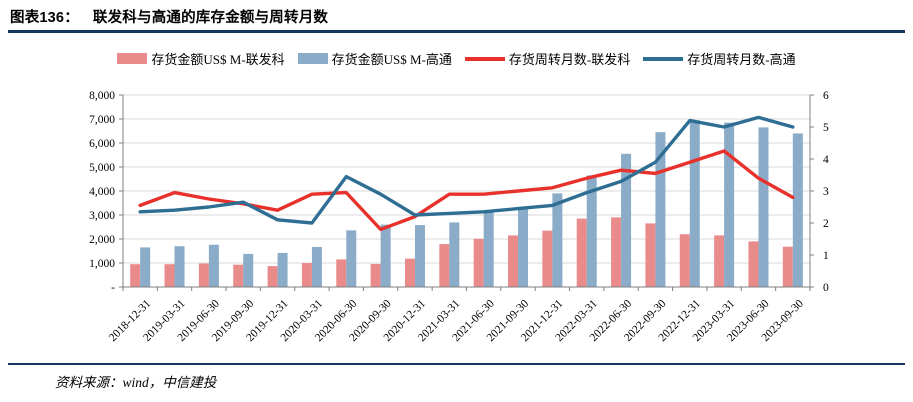 The image size is (913, 402). I want to click on legend-label: 存货金额US$ M-高通, so click(391, 59).